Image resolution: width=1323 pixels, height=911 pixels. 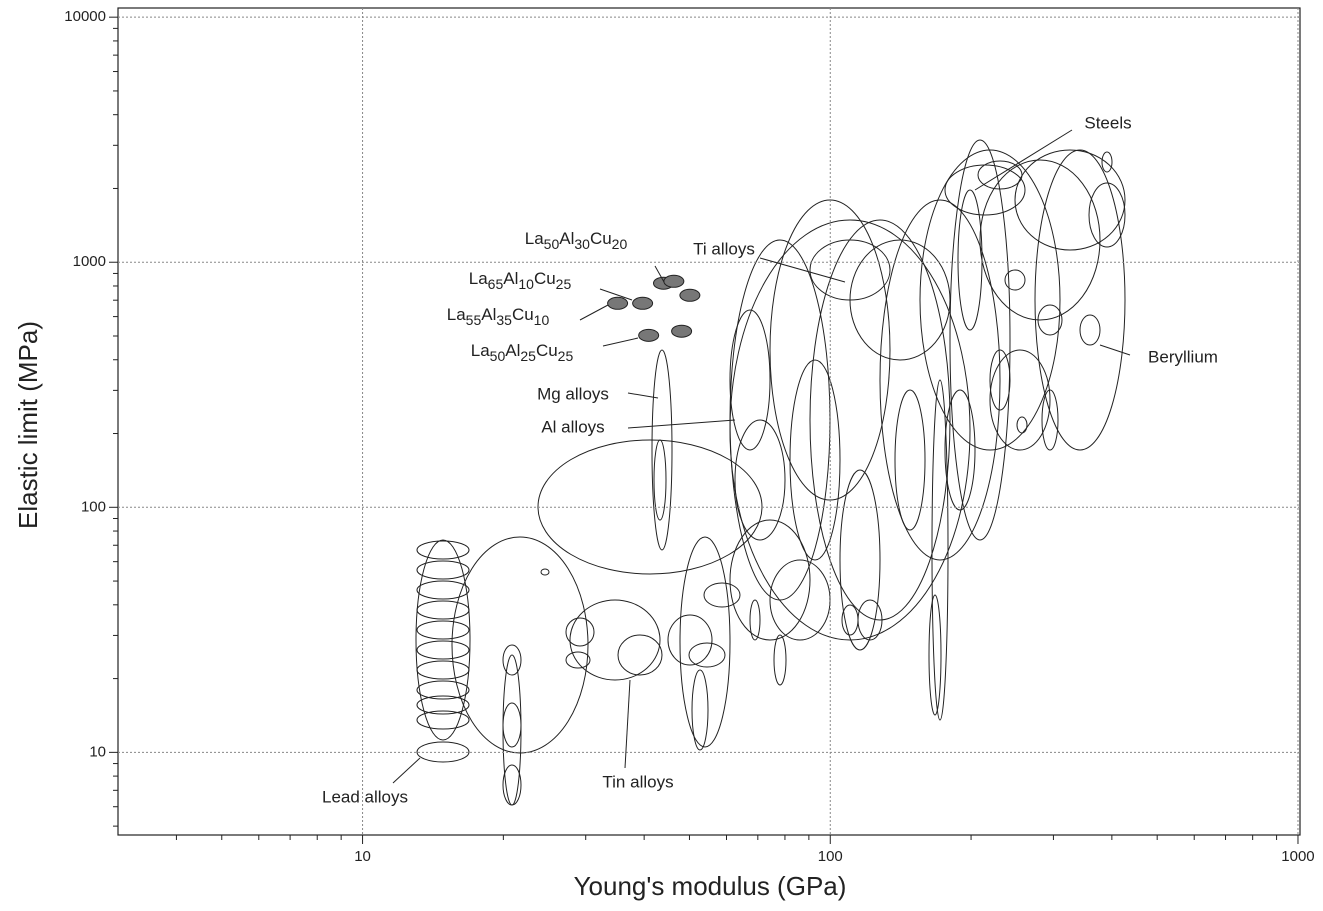 I want to click on annotation: La55Al35Cu10, so click(x=498, y=316).